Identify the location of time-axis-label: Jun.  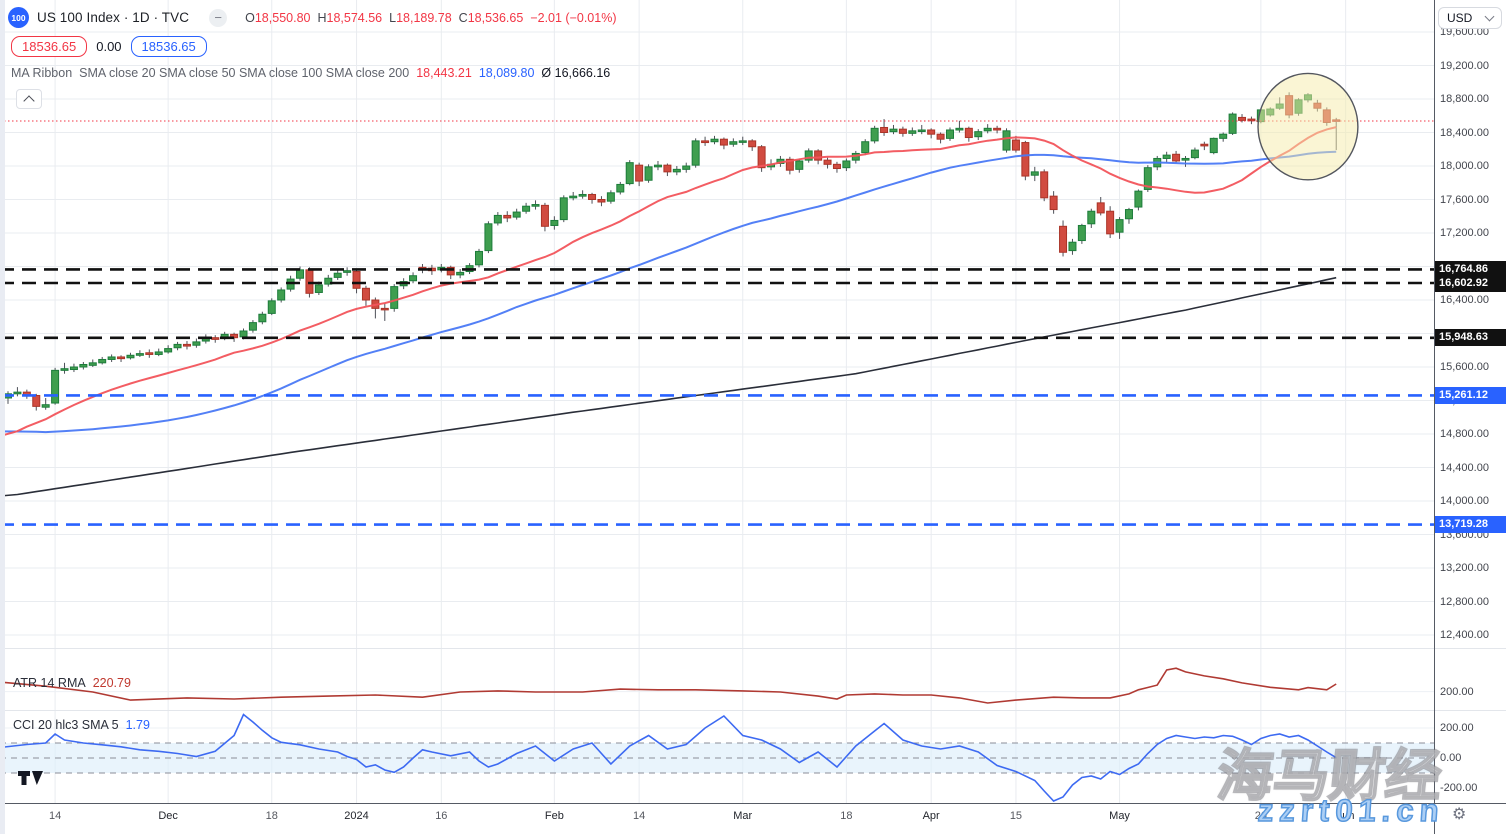
(1345, 816).